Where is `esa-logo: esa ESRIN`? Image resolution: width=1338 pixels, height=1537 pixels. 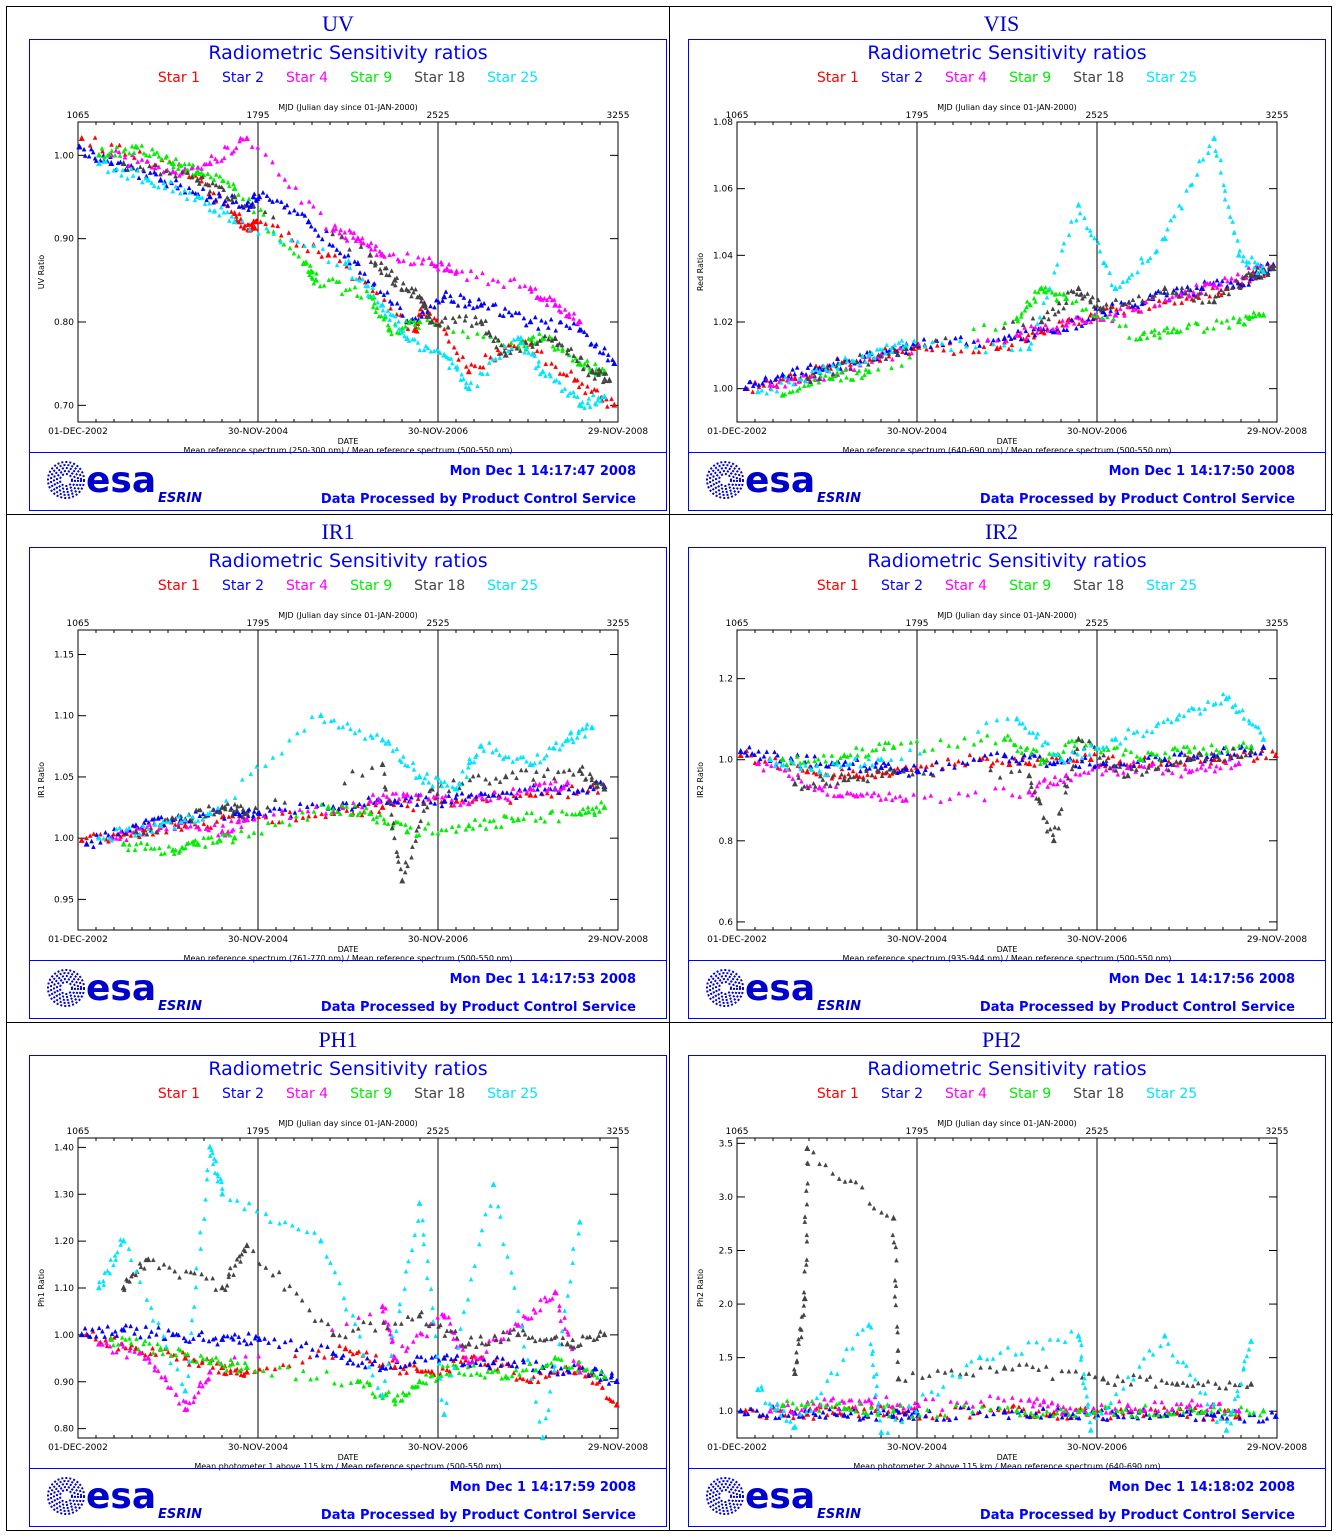 esa-logo: esa ESRIN is located at coordinates (146, 990).